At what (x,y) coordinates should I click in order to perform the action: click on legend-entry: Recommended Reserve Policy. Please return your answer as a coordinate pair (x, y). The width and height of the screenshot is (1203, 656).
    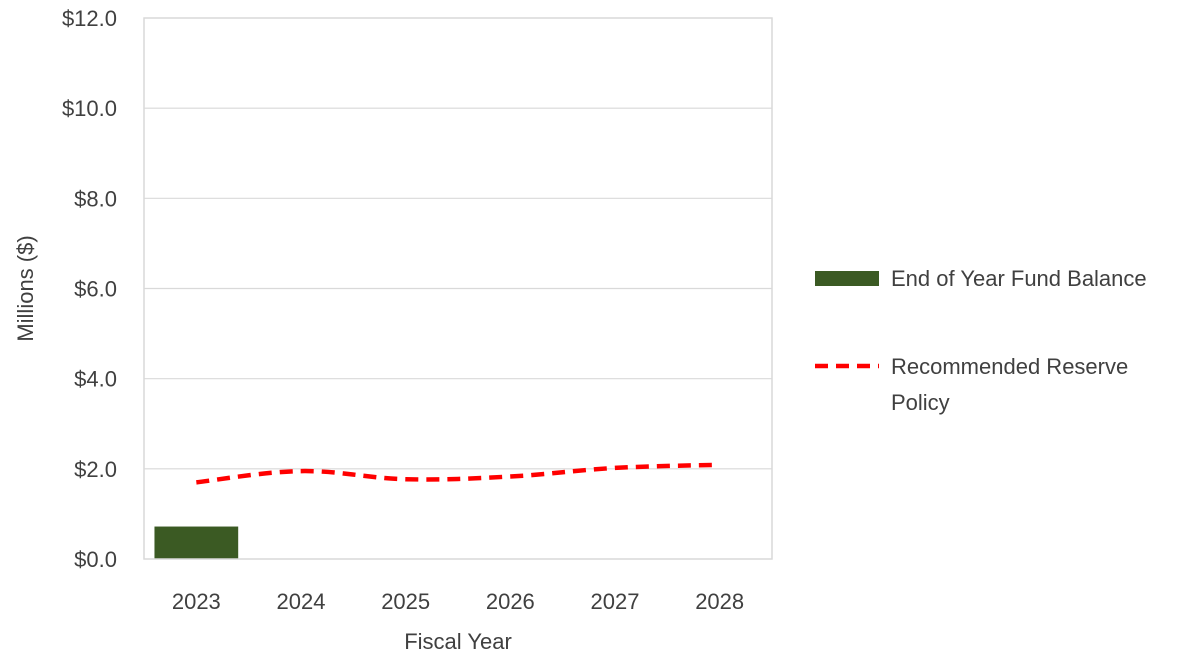
    Looking at the image, I should click on (971, 384).